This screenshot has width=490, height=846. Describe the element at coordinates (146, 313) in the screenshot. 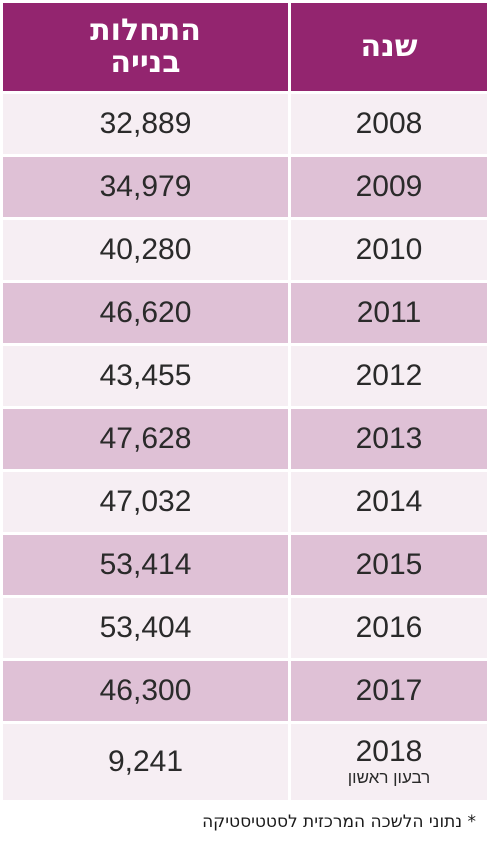

I see `value-cell: 46,620` at that location.